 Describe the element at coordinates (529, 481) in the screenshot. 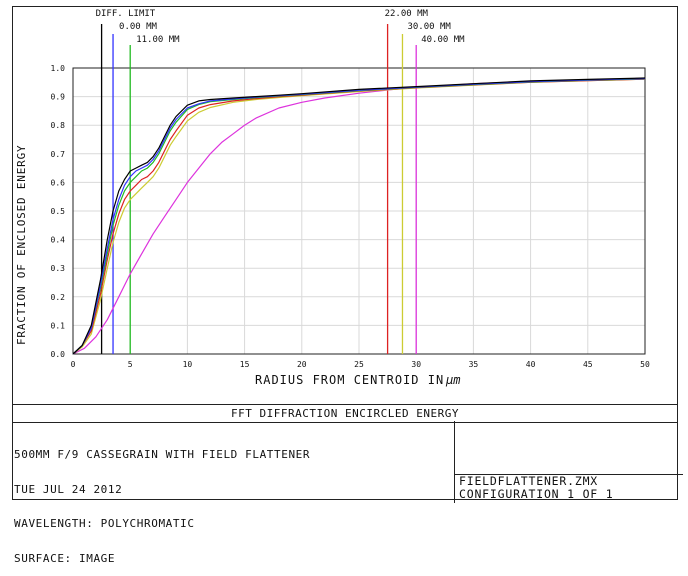

I see `file-name: FIELDFLATTENER.ZMX` at that location.